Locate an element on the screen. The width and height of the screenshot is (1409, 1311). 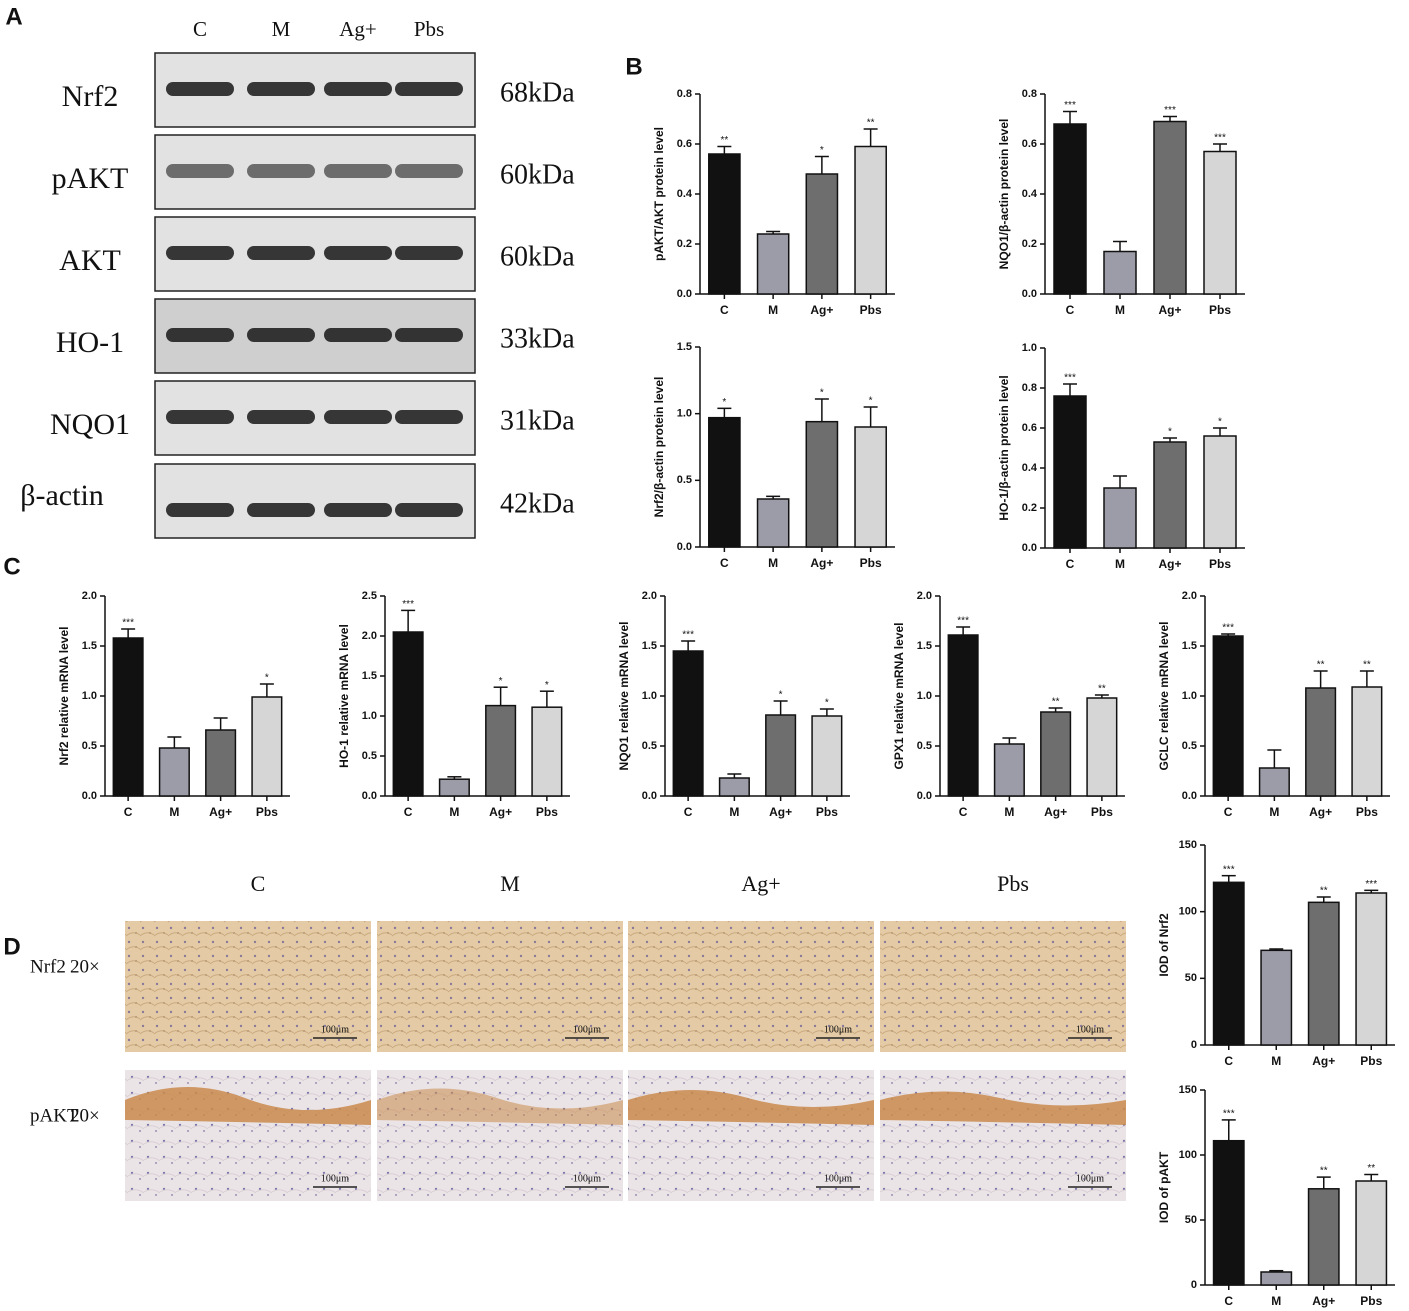
size-label: 33kDa is located at coordinates (537, 338).